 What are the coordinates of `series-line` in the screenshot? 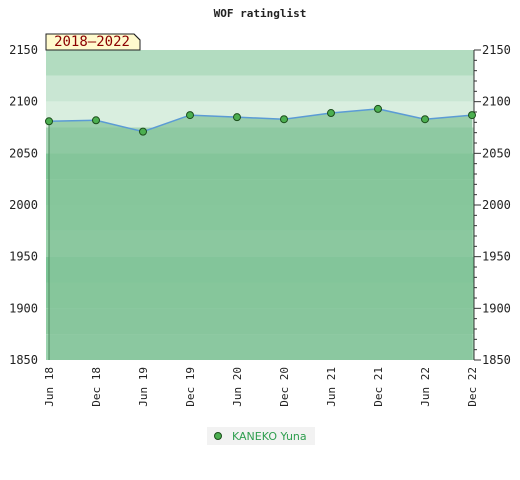 It's located at (260, 120).